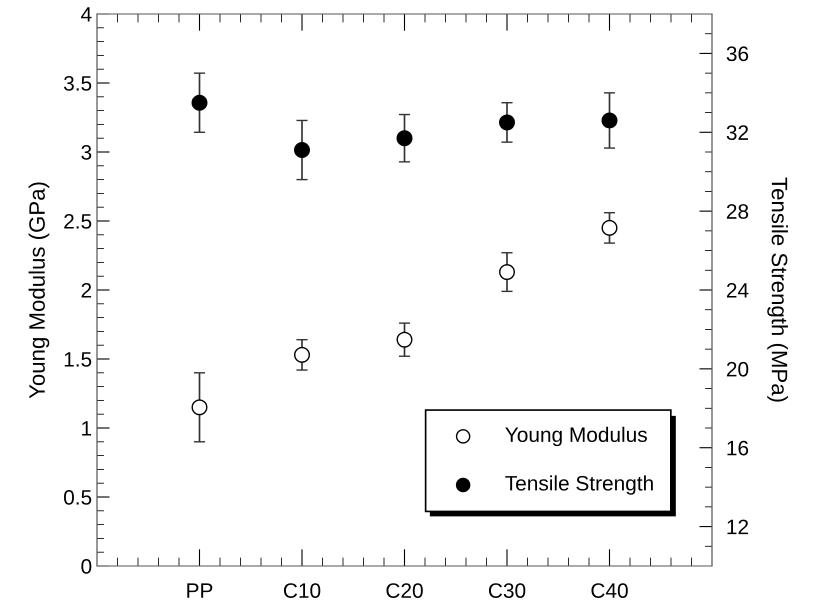 The width and height of the screenshot is (825, 608). Describe the element at coordinates (404, 590) in the screenshot. I see `x-tick-label: C20` at that location.